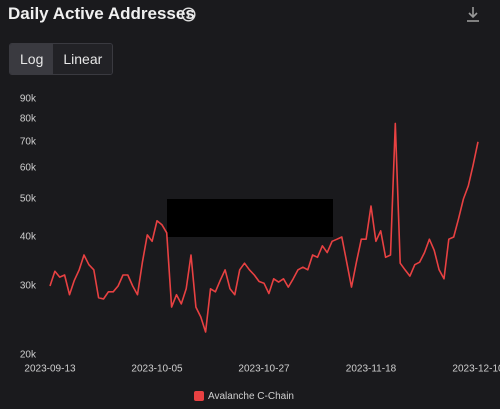 Image resolution: width=500 pixels, height=409 pixels. What do you see at coordinates (32, 59) in the screenshot?
I see `toggle-option: Log` at bounding box center [32, 59].